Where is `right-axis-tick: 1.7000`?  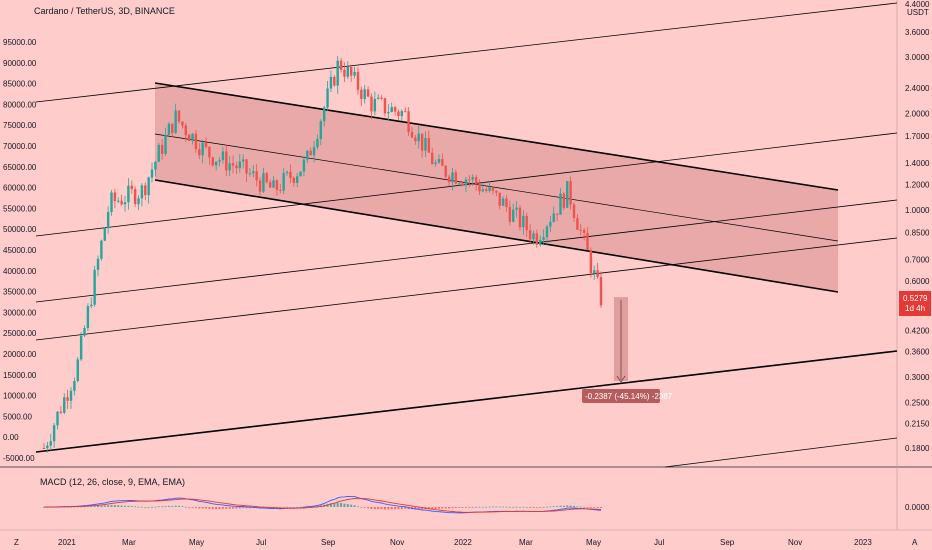 right-axis-tick: 1.7000 is located at coordinates (917, 136).